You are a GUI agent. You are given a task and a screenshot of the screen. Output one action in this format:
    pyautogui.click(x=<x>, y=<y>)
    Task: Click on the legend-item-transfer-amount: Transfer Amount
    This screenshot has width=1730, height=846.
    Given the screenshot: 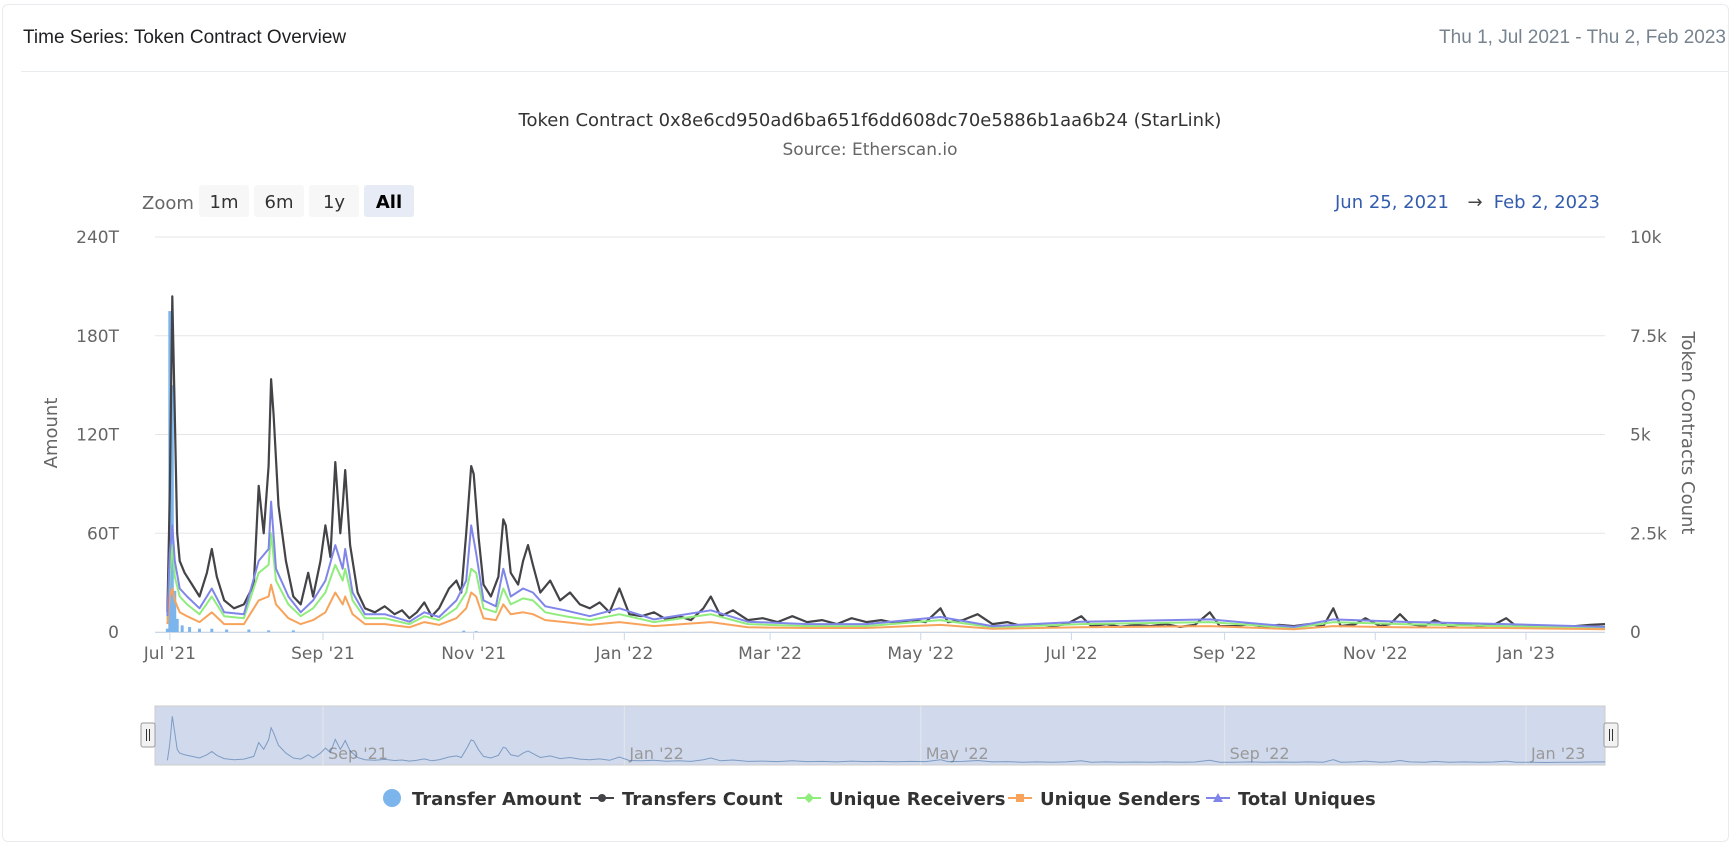 What is the action you would take?
    pyautogui.click(x=482, y=799)
    